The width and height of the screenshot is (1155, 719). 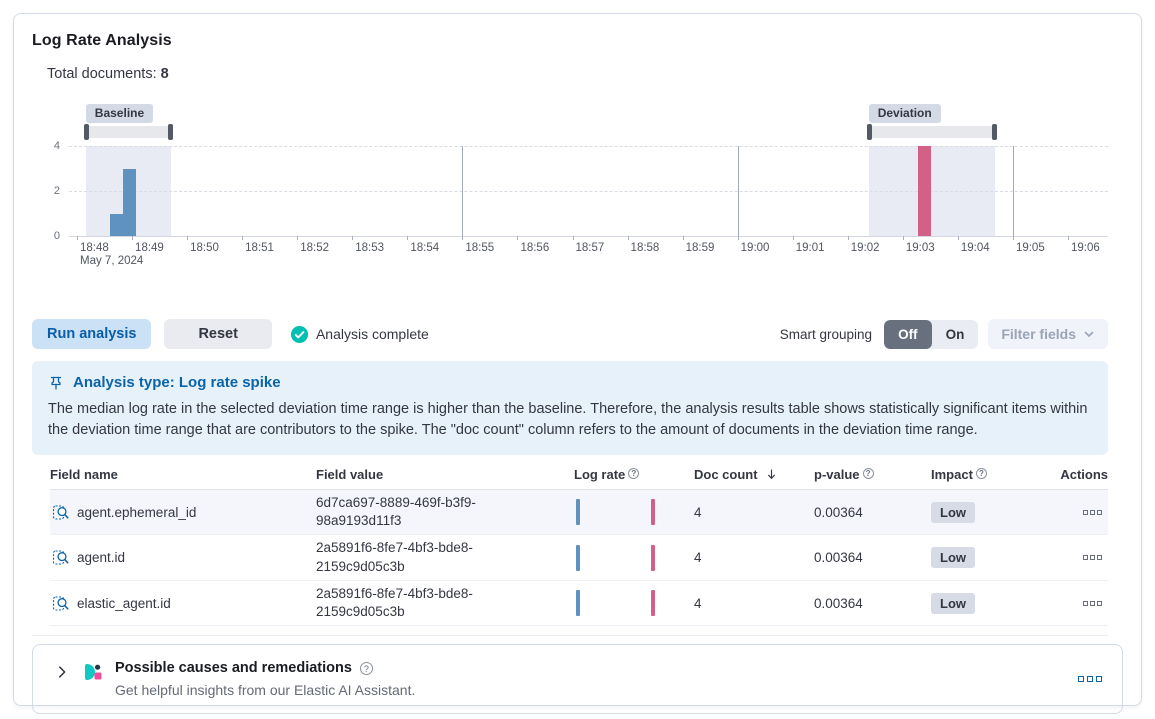 What do you see at coordinates (1090, 679) in the screenshot?
I see `ai-actions-icon` at bounding box center [1090, 679].